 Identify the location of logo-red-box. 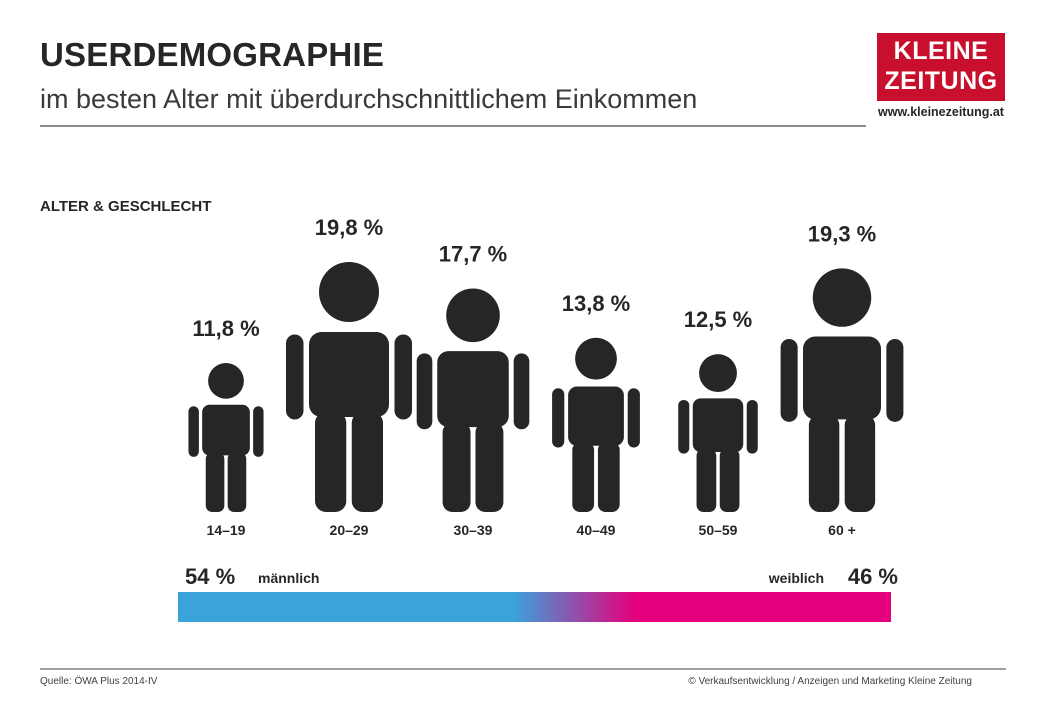
(941, 67).